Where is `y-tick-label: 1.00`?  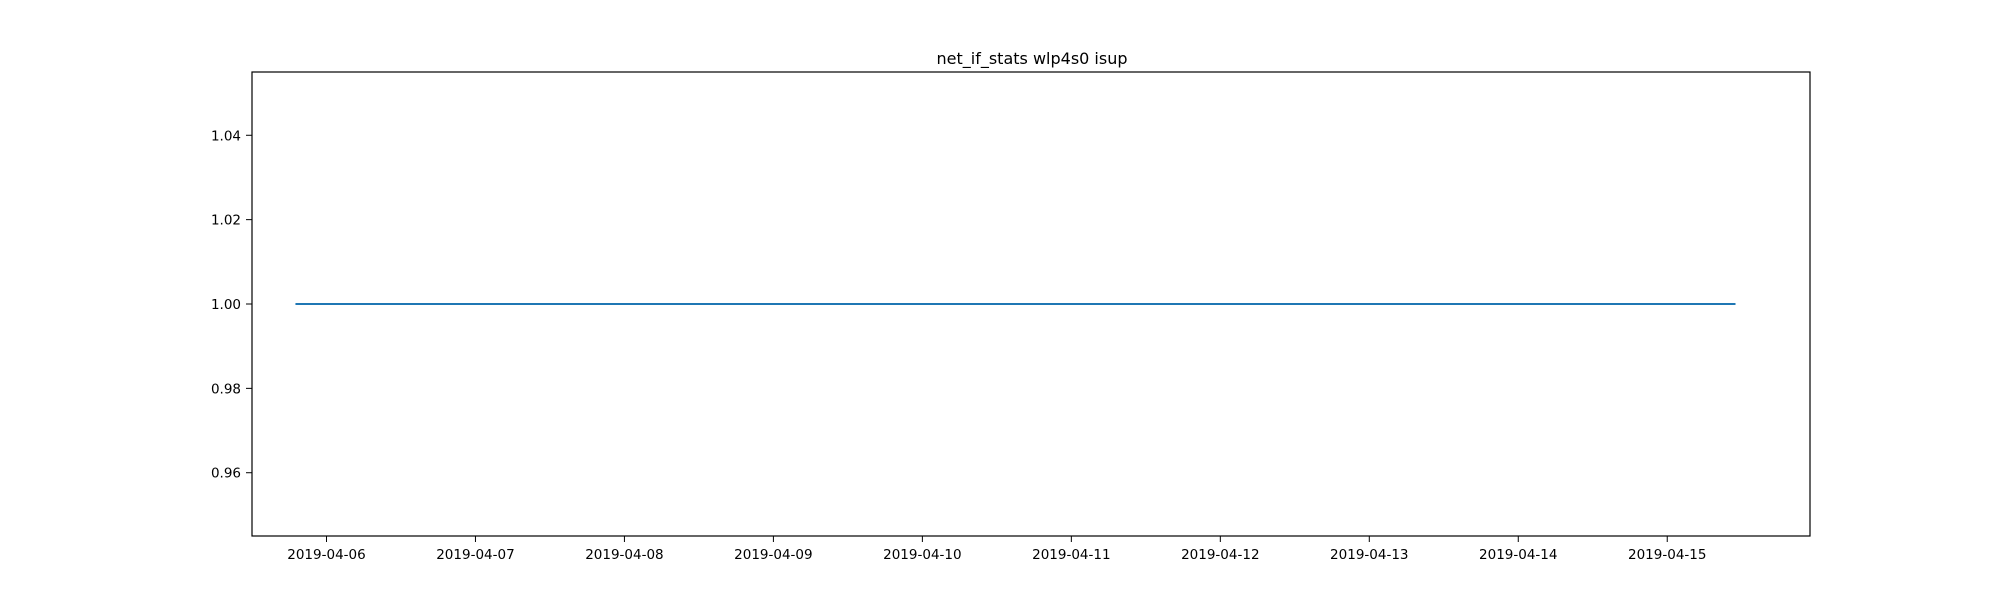
y-tick-label: 1.00 is located at coordinates (226, 305).